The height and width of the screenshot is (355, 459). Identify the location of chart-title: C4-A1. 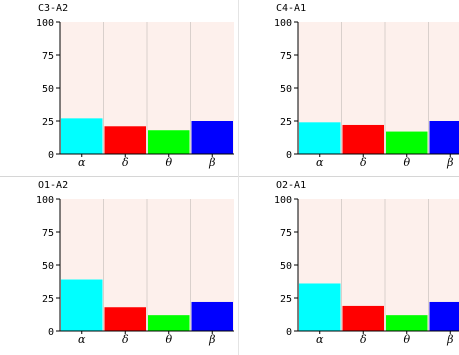
(291, 8).